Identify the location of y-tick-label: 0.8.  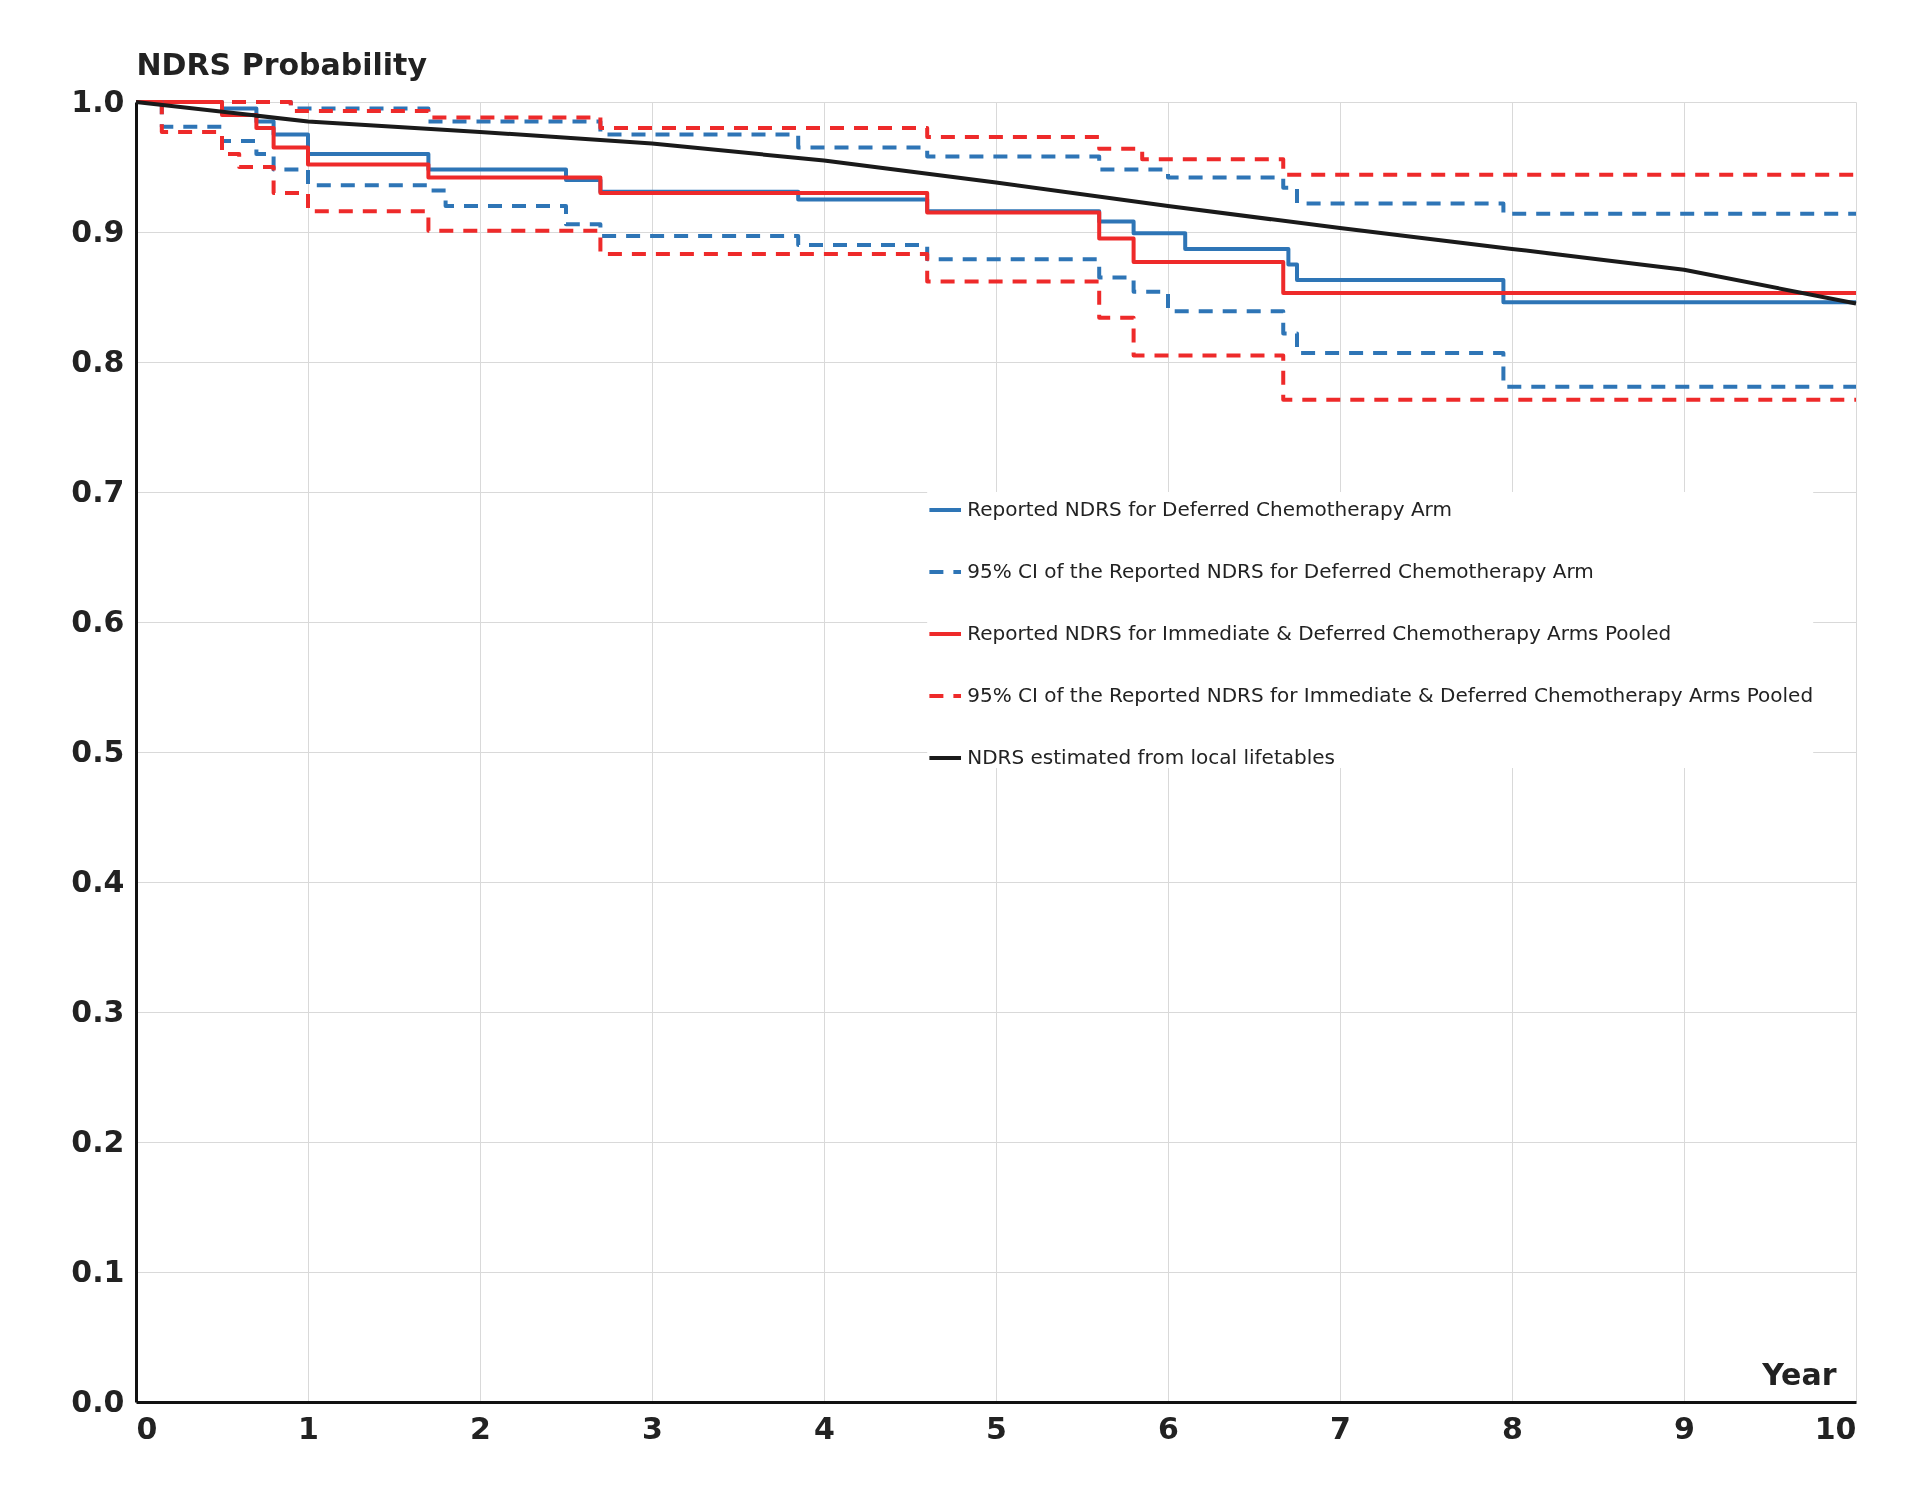
(98, 361).